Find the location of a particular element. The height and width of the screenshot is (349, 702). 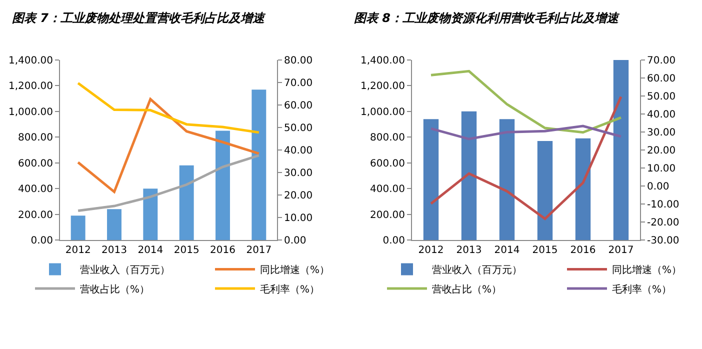

y2-tick-label: -30.00 is located at coordinates (663, 241).